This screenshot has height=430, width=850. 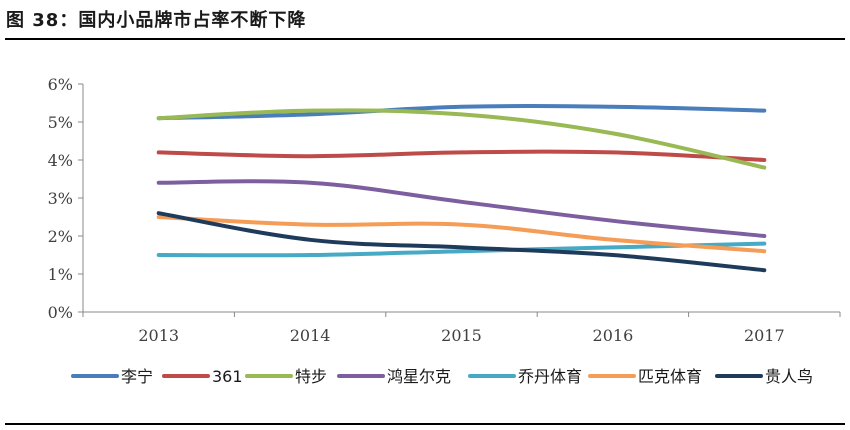 I want to click on legend-label: 特步, so click(x=311, y=376).